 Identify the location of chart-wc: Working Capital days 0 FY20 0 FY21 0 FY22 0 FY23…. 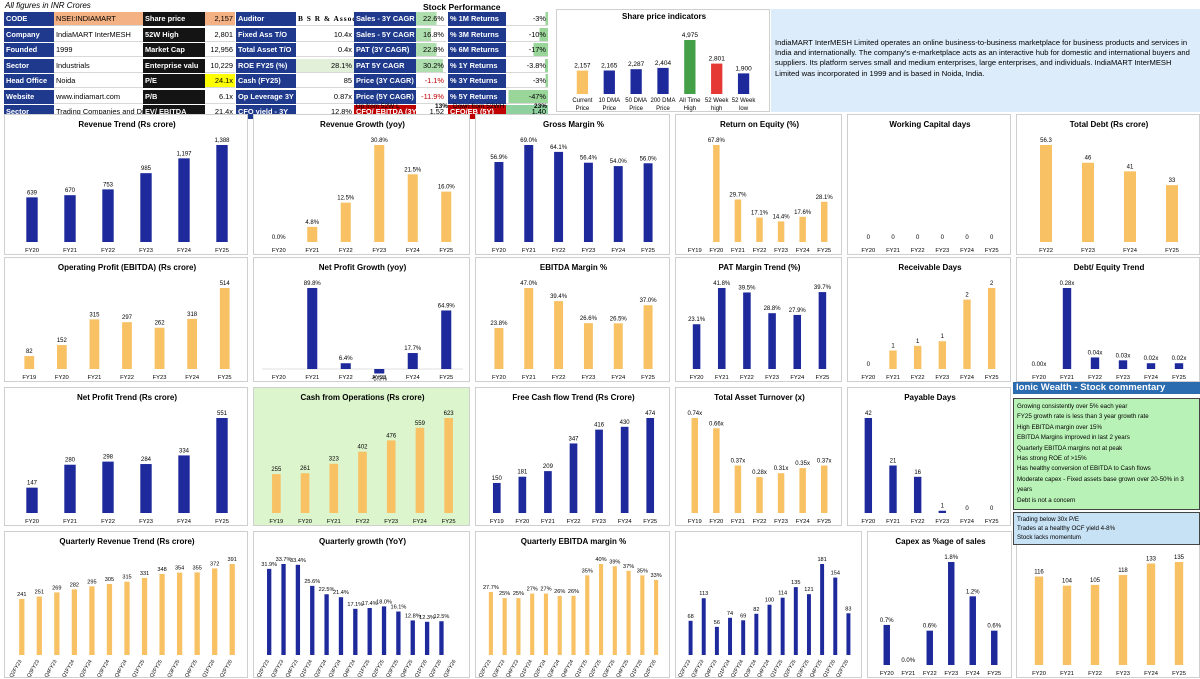
(929, 184).